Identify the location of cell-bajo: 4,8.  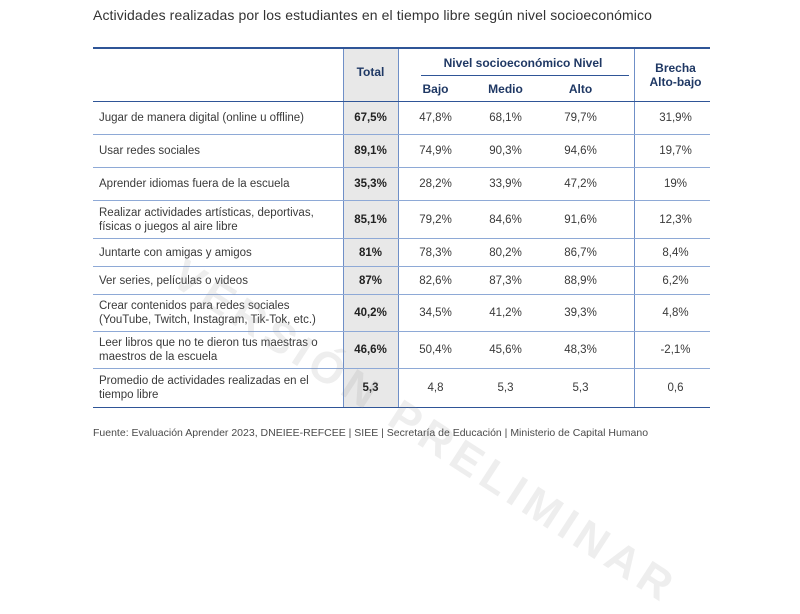
(435, 388).